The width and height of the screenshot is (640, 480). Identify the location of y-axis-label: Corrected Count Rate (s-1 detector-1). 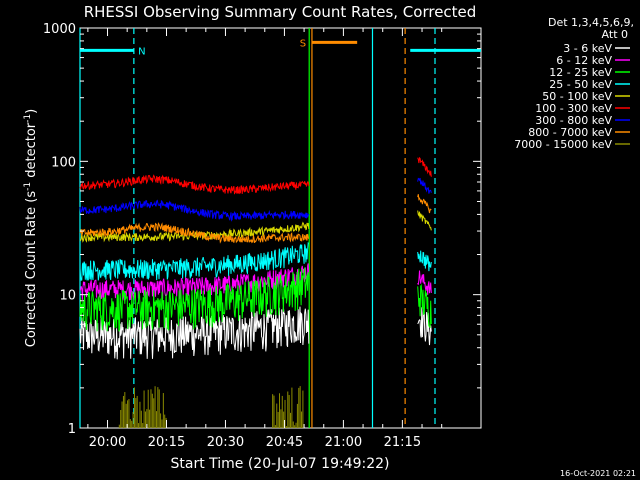
(31, 228).